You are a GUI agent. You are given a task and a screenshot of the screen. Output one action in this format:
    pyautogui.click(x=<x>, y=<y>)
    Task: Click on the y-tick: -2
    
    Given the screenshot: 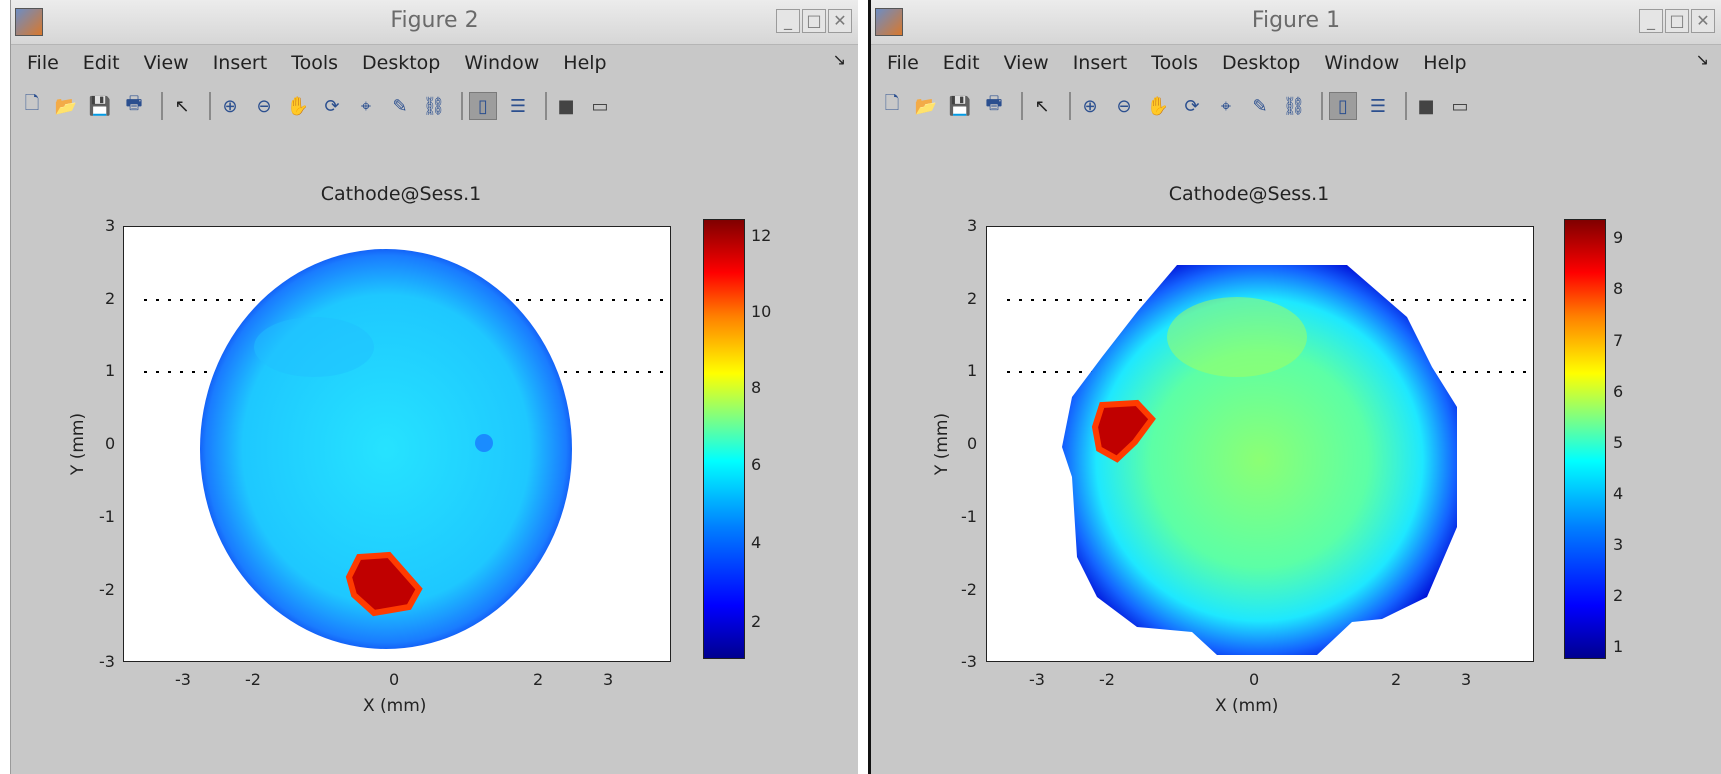 What is the action you would take?
    pyautogui.click(x=969, y=589)
    